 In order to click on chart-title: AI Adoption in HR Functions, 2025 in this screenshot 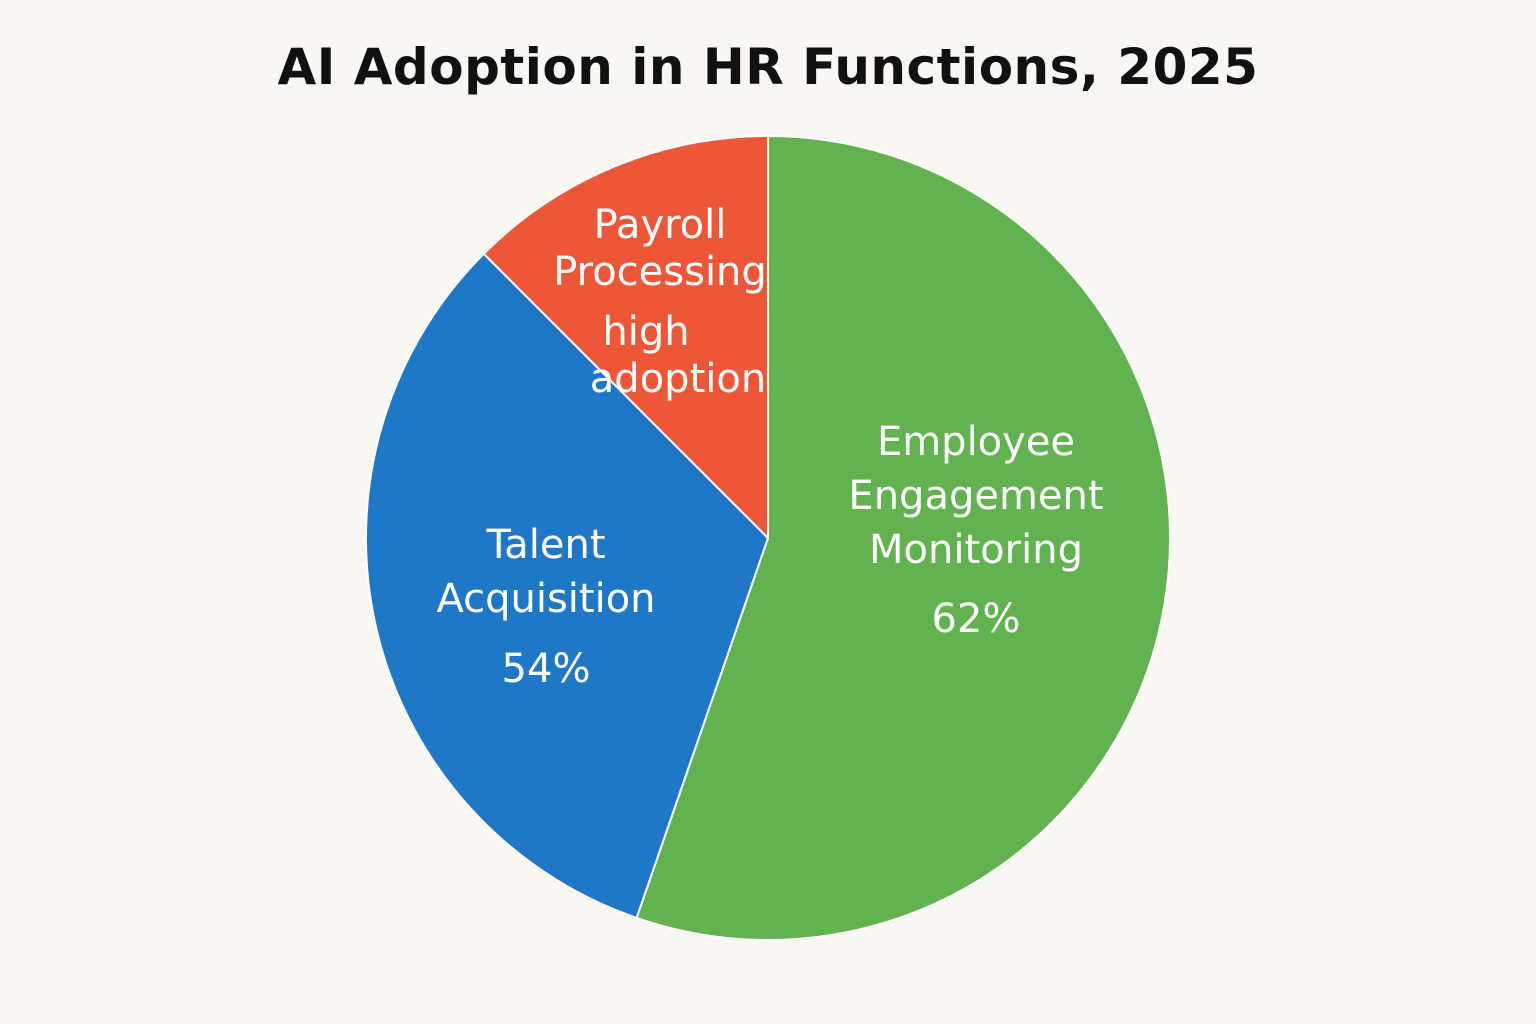, I will do `click(768, 67)`.